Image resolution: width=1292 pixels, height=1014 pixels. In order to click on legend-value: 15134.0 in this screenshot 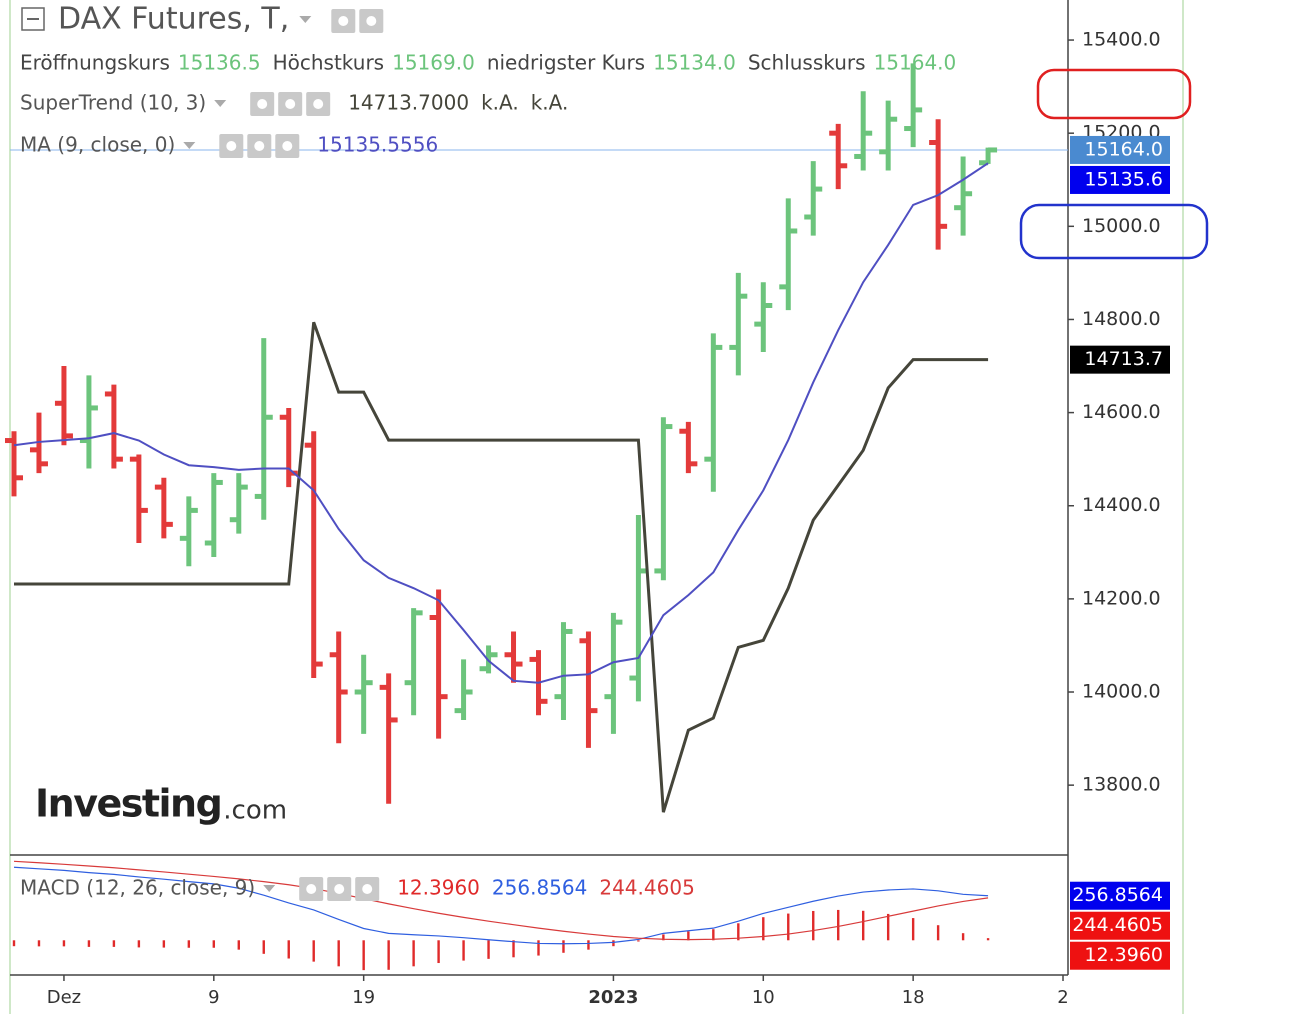, I will do `click(694, 63)`.